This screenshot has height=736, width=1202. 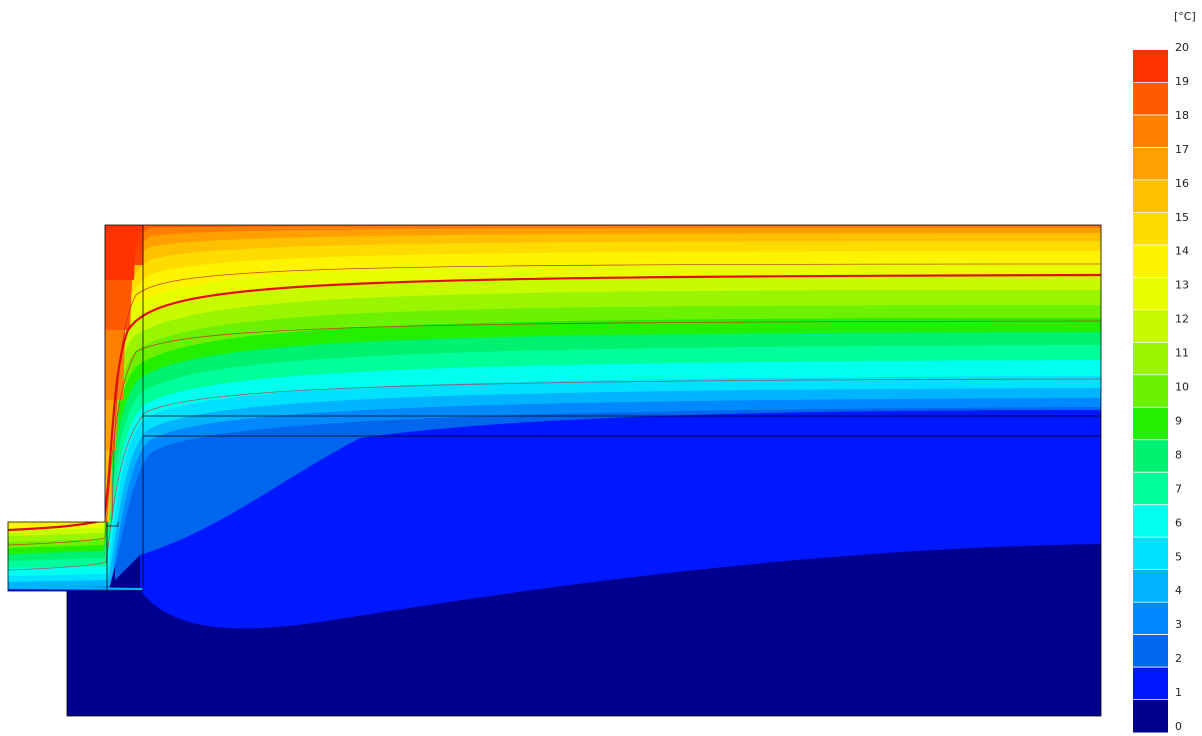 I want to click on legend-tick-2: 2, so click(x=1178, y=658).